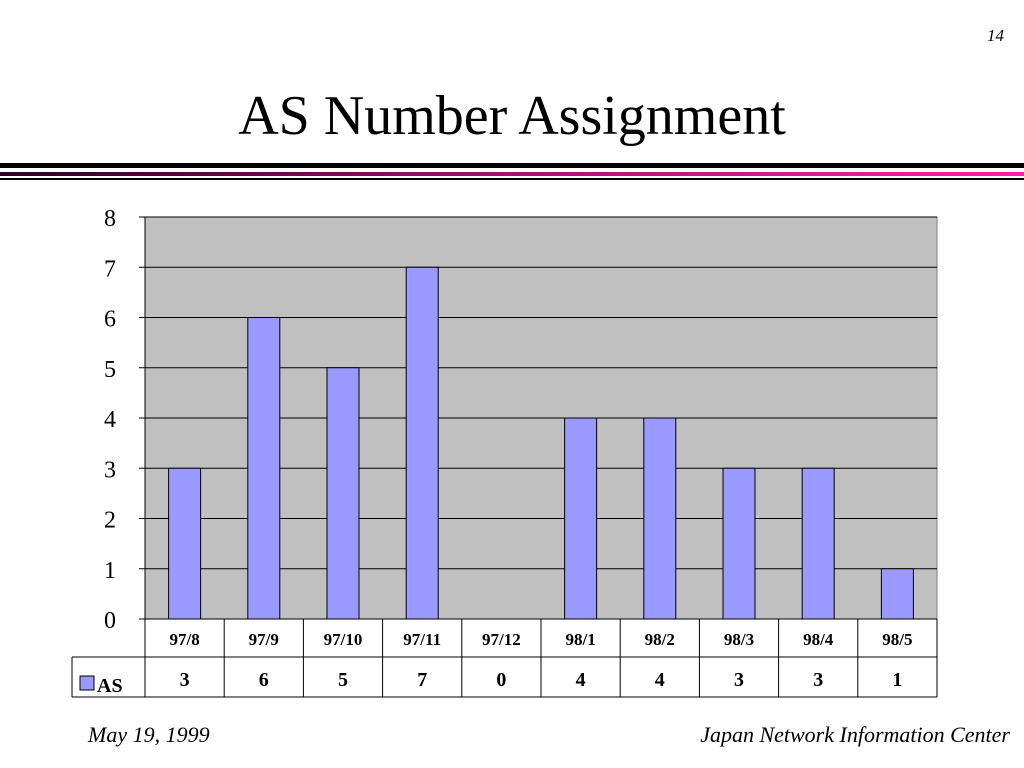 Image resolution: width=1024 pixels, height=768 pixels. Describe the element at coordinates (343, 639) in the screenshot. I see `x-tick-label: 97/10` at that location.